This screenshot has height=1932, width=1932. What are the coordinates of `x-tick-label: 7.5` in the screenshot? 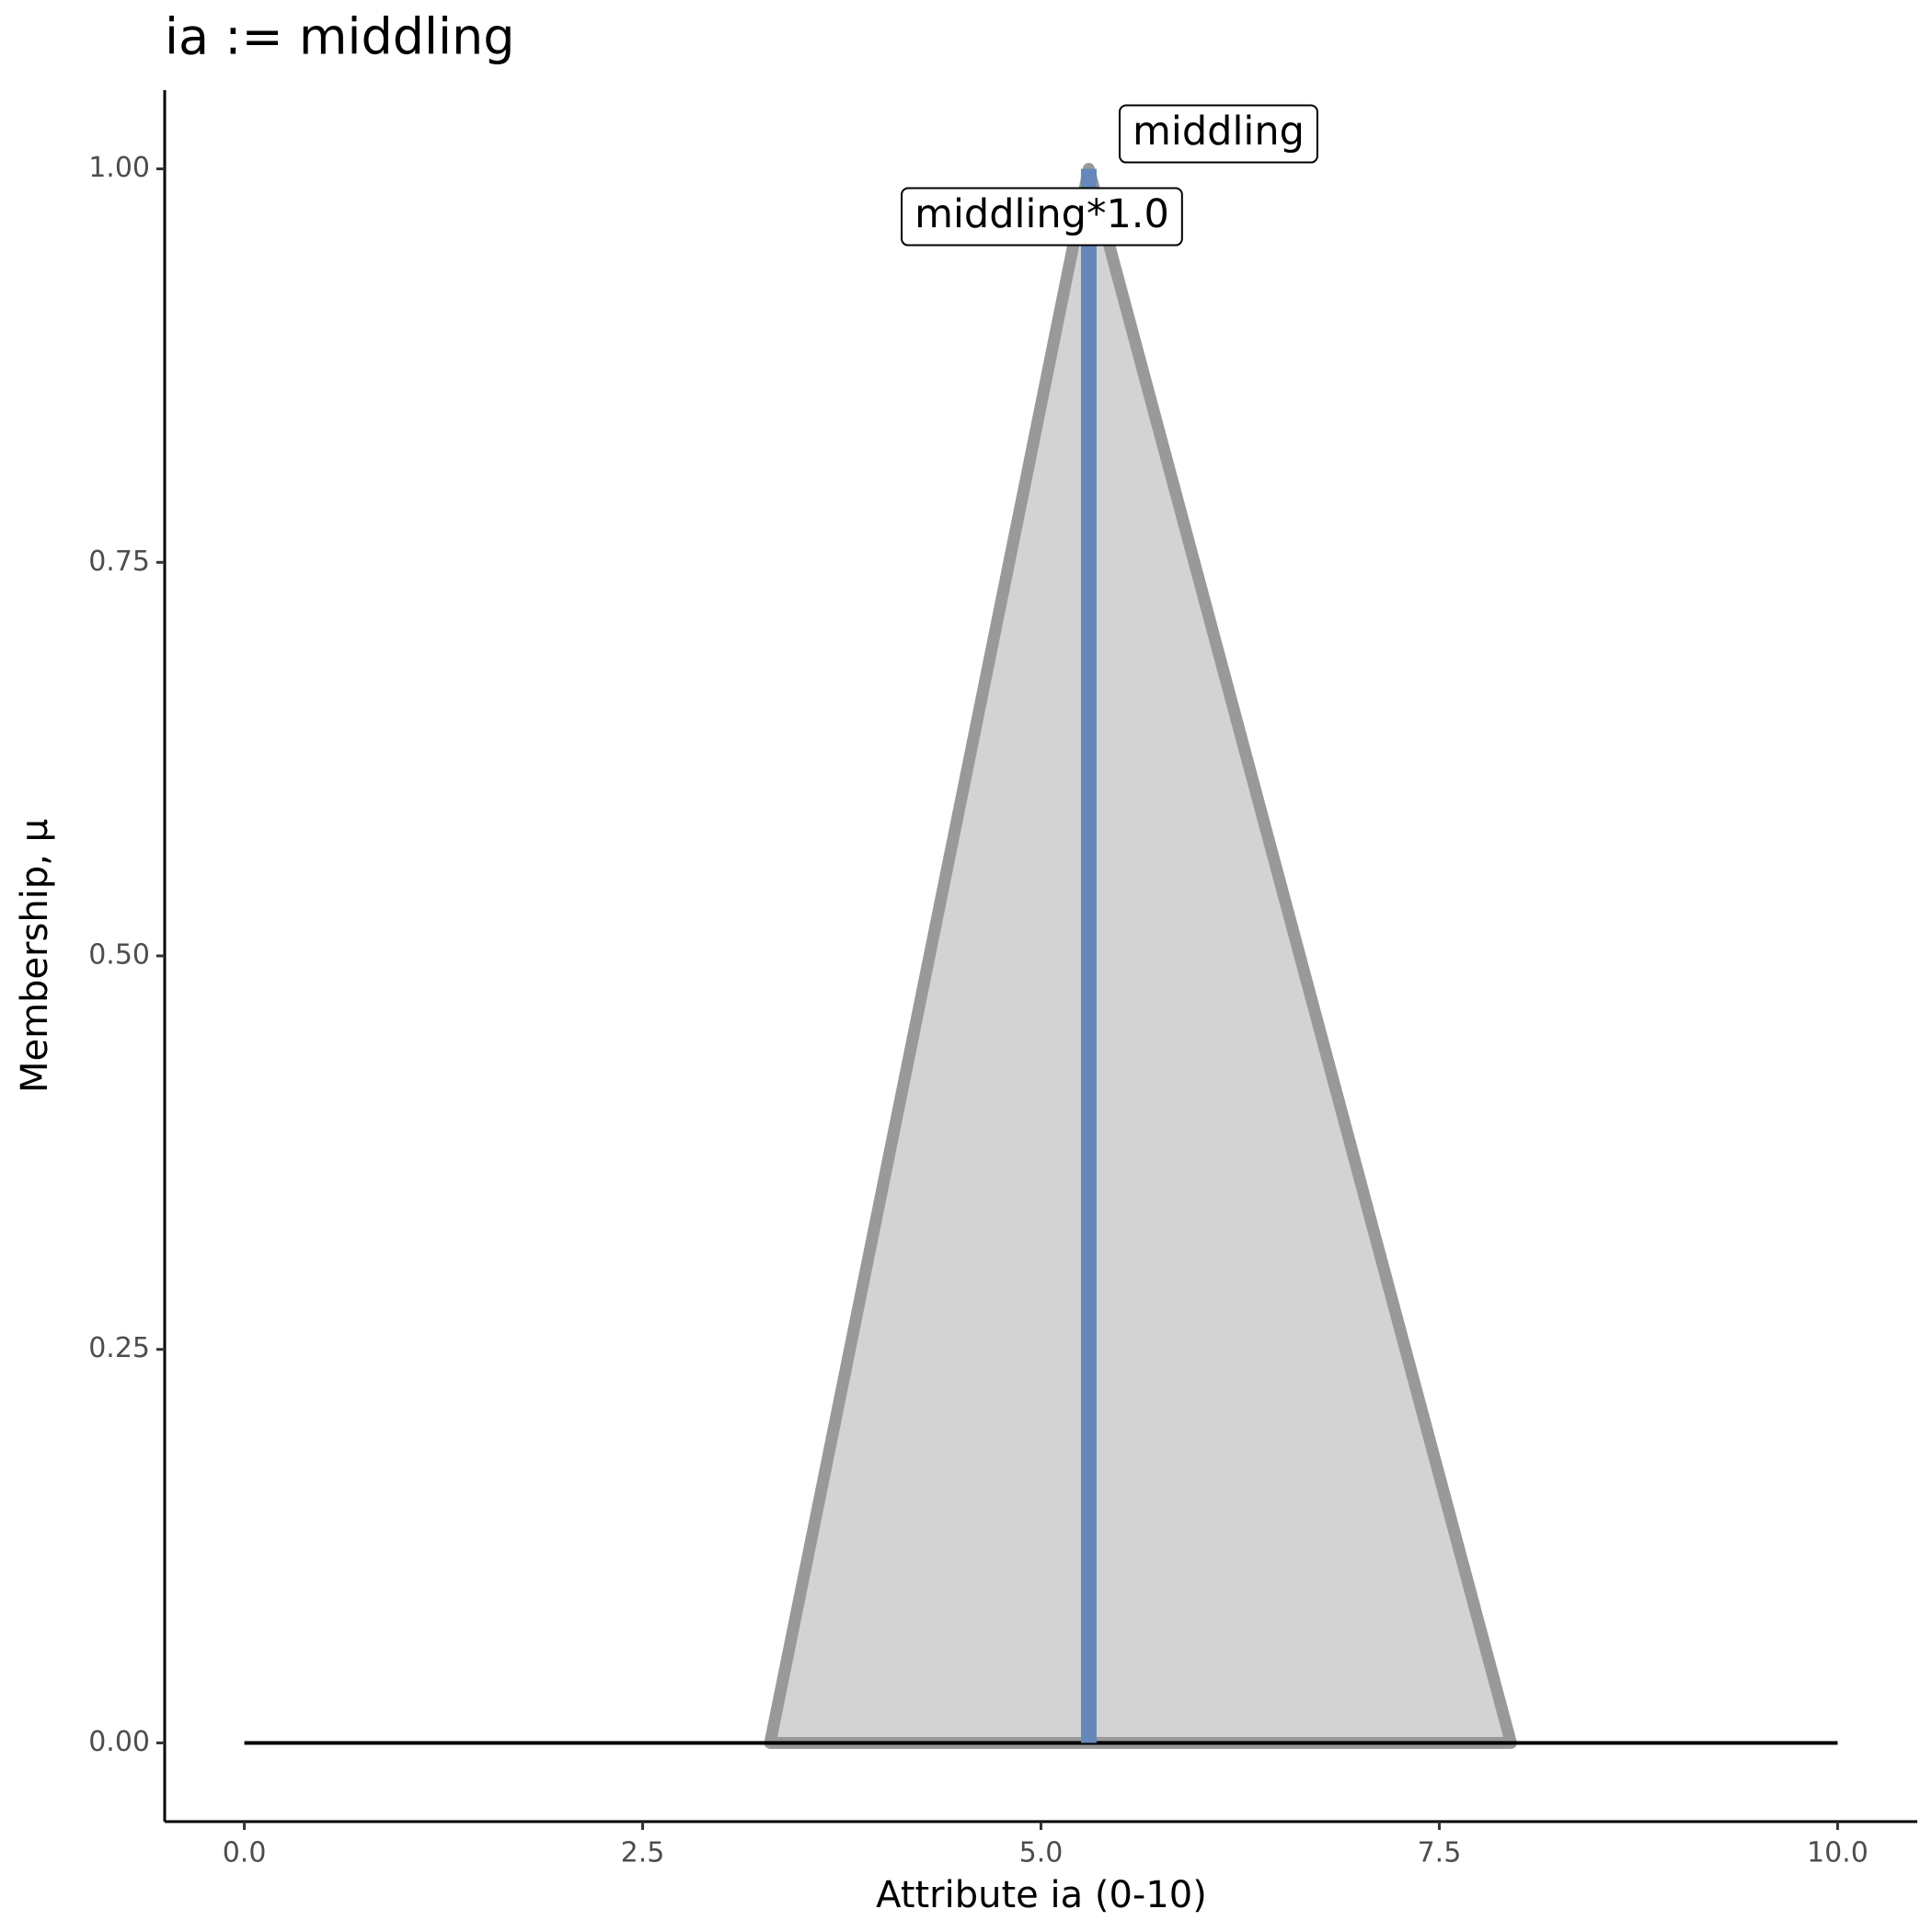 It's located at (1440, 1853).